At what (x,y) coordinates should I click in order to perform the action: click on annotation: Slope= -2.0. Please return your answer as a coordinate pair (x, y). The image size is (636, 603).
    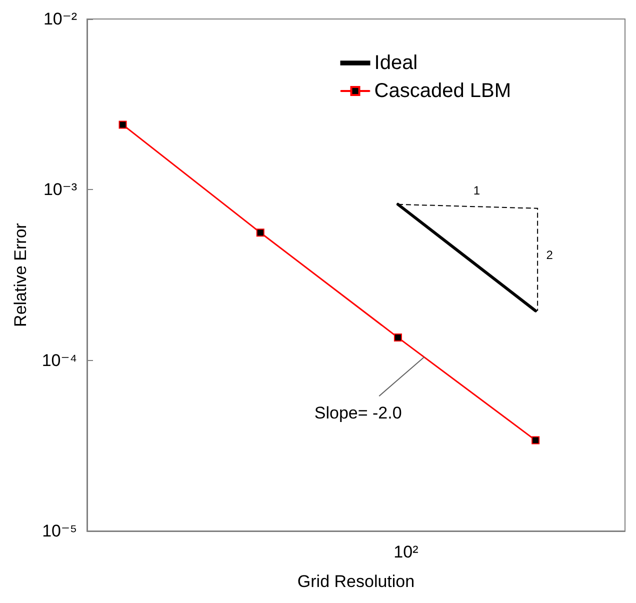
    Looking at the image, I should click on (358, 413).